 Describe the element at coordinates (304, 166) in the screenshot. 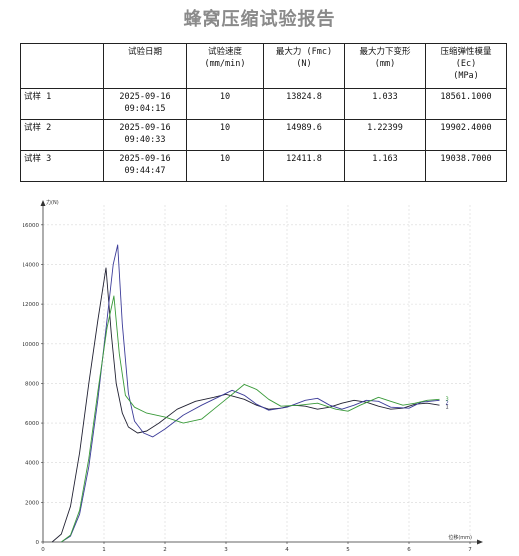

I see `max-force: 12411.8` at that location.